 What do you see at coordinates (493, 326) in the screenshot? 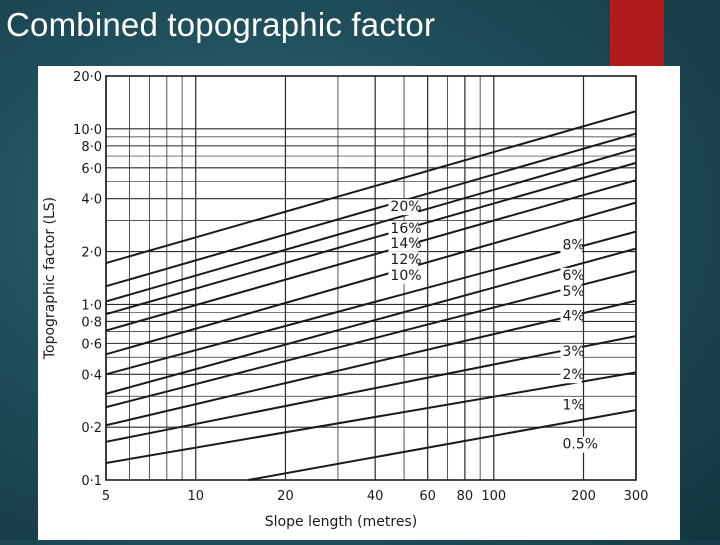
I see `series-labels: 20% 16%14%12%10% 8% 6%5% 4% 3% 2% 1% 0.5%` at bounding box center [493, 326].